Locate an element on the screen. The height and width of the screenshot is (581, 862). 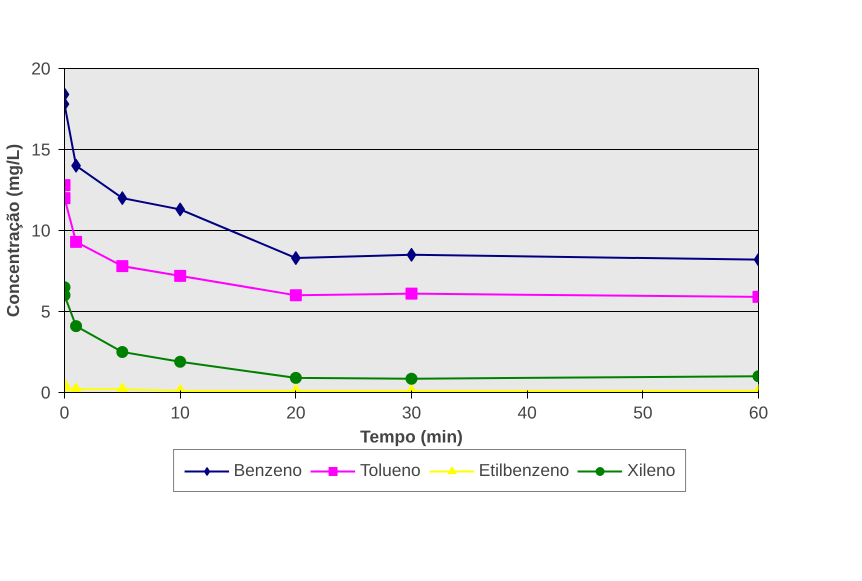
legend-label: Xileno is located at coordinates (651, 470).